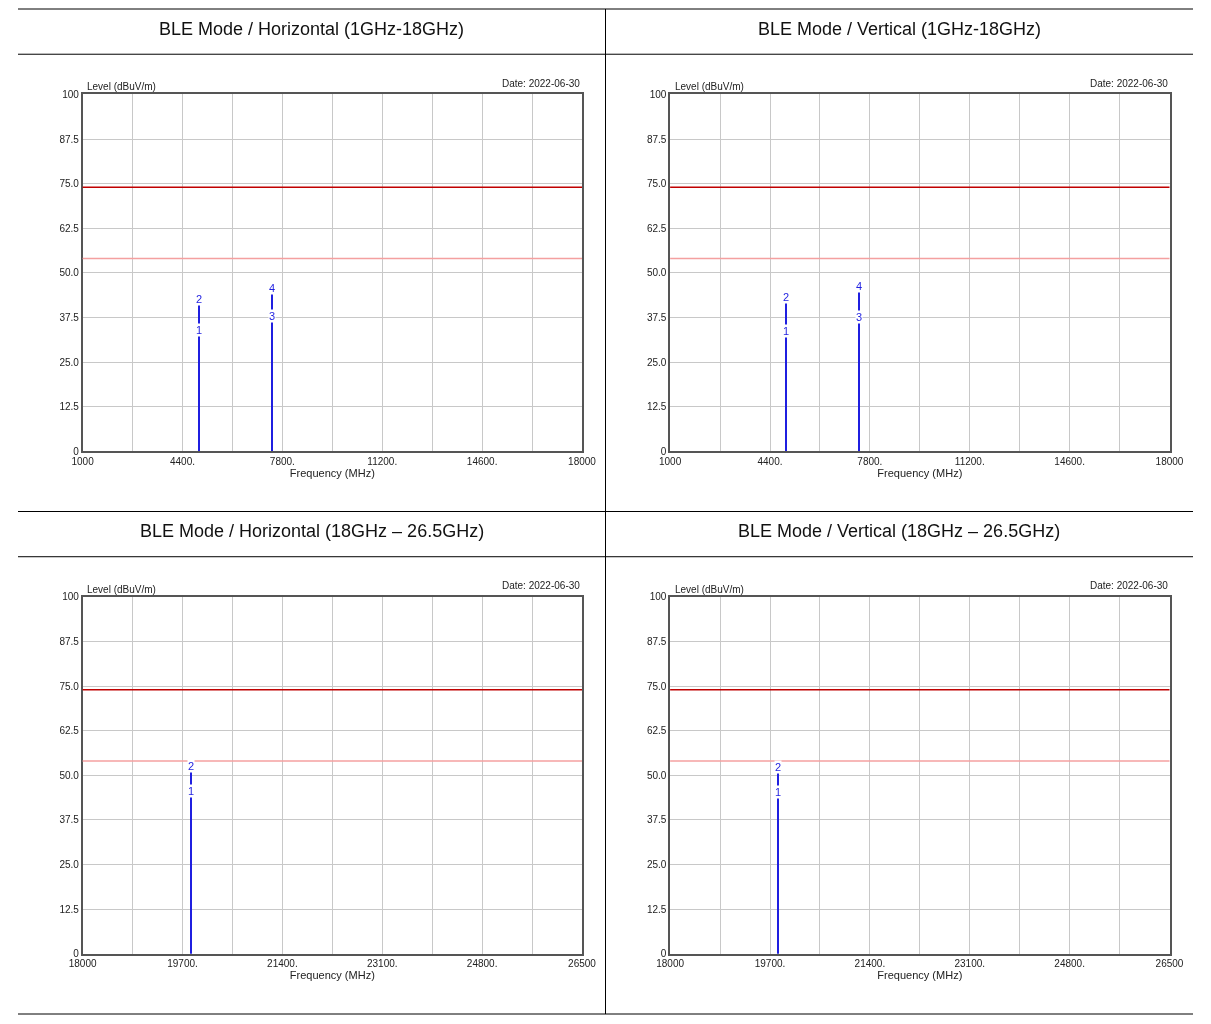 The image size is (1211, 1024). Describe the element at coordinates (312, 29) in the screenshot. I see `chart-title: BLE Mode / Horizontal (1GHz-18GHz)` at that location.